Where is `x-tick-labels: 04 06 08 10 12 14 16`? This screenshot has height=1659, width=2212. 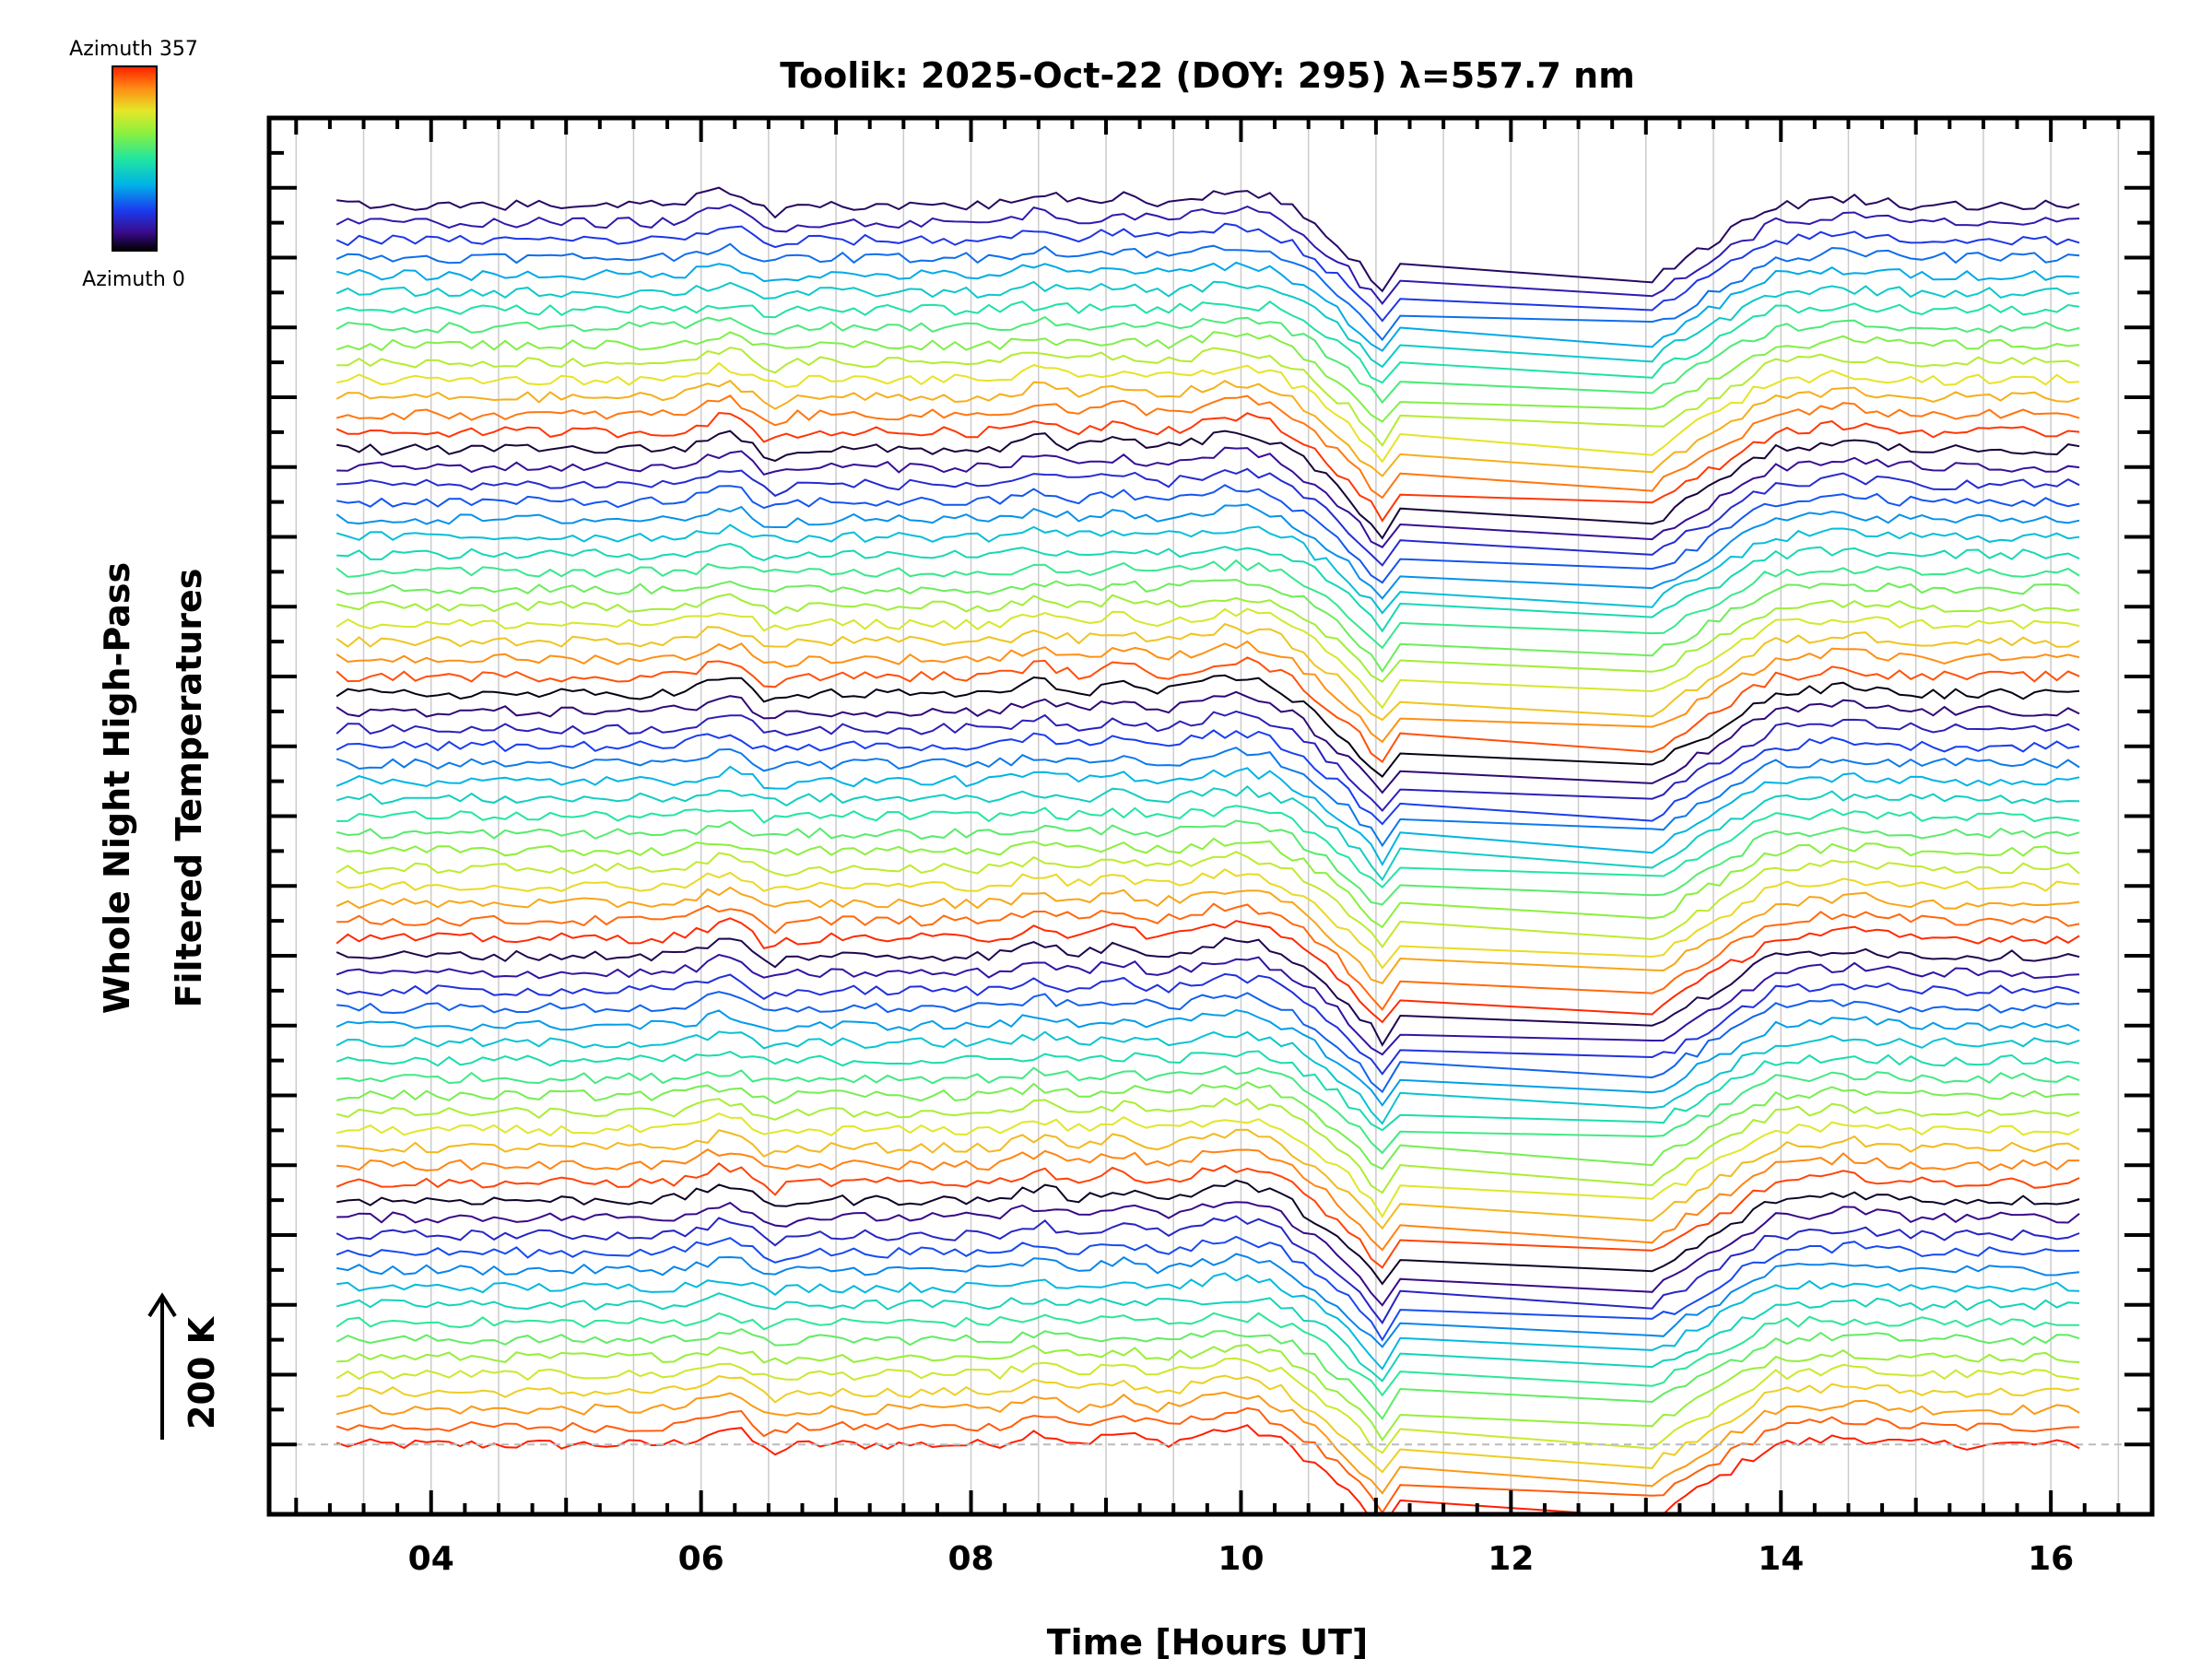 x-tick-labels: 04 06 08 10 12 14 16 is located at coordinates (1241, 1559).